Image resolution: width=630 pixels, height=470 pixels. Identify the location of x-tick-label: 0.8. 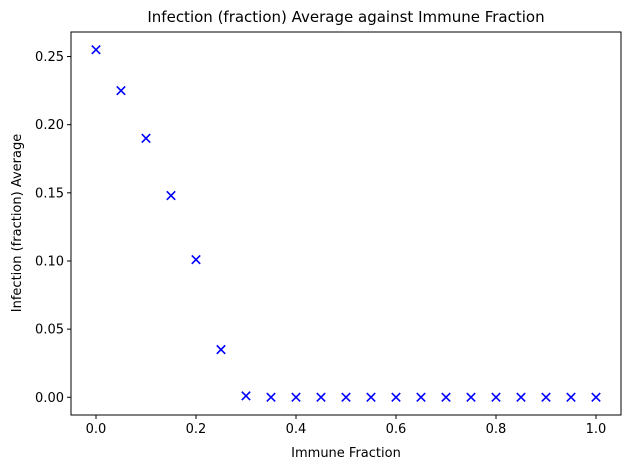
(496, 429).